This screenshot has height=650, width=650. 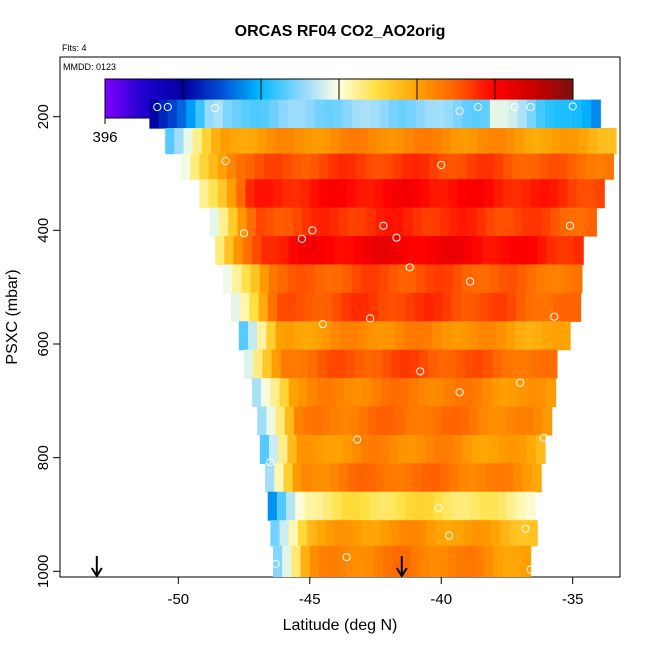 What do you see at coordinates (178, 599) in the screenshot?
I see `x-tick-label: -50` at bounding box center [178, 599].